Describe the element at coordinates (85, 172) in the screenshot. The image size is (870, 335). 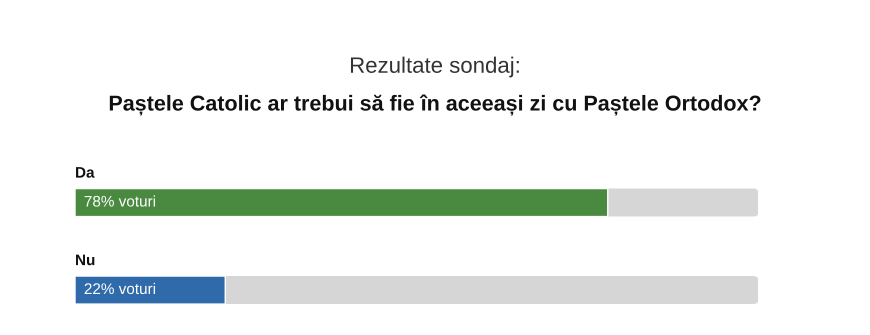
I see `y-tick-label: Da` at that location.